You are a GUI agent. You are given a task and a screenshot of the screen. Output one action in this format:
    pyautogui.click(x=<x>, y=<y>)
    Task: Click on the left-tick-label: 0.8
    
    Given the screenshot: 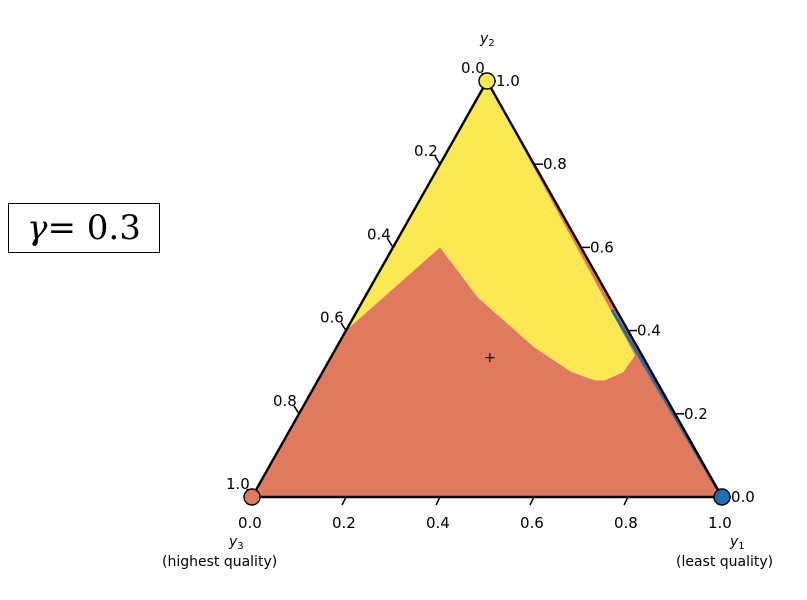 What is the action you would take?
    pyautogui.click(x=285, y=401)
    